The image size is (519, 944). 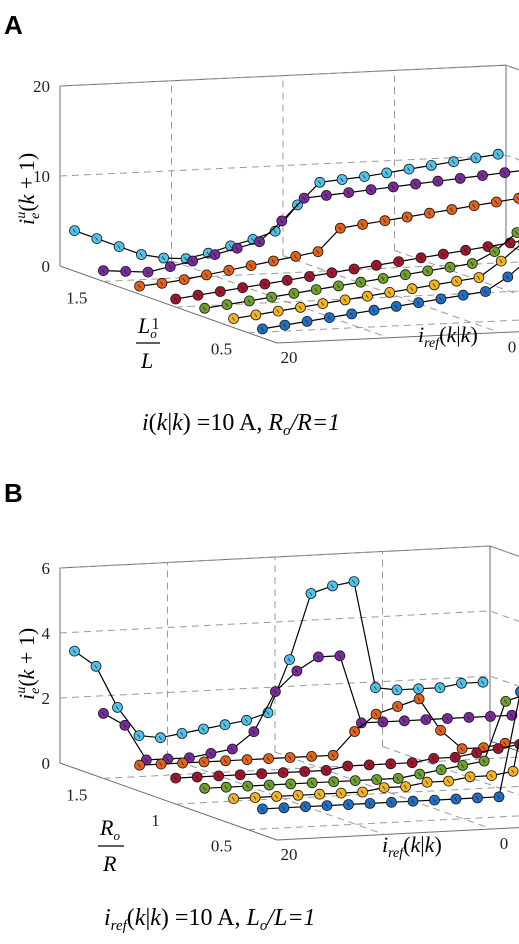 What do you see at coordinates (168, 801) in the screenshot?
I see `floor-edge-left` at bounding box center [168, 801].